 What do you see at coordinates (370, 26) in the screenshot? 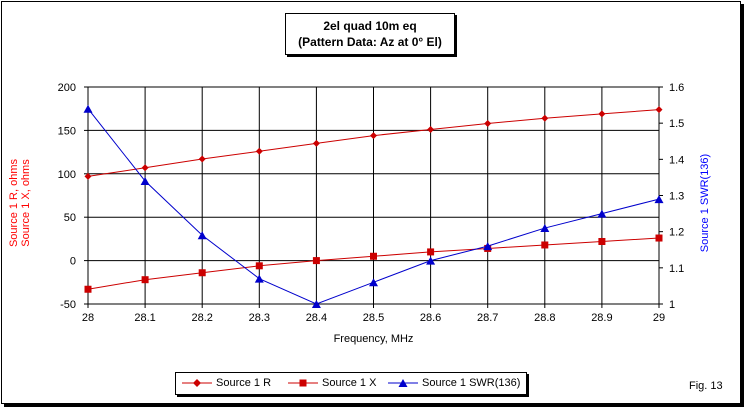
I see `chart-title: 2el quad 10m eq` at bounding box center [370, 26].